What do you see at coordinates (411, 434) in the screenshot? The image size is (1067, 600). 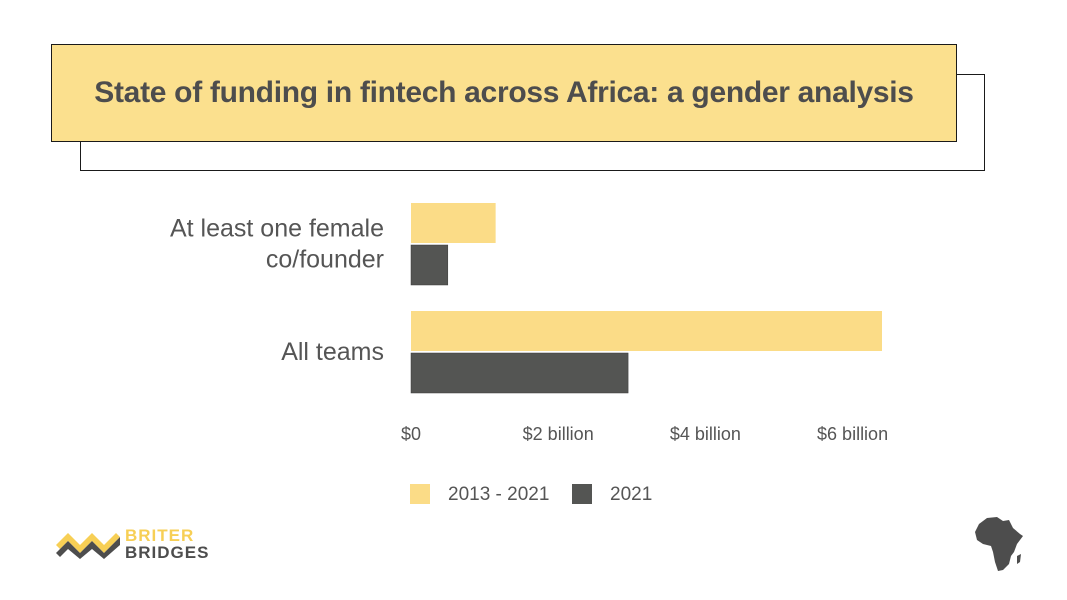 I see `x-tick-label-0: $0` at bounding box center [411, 434].